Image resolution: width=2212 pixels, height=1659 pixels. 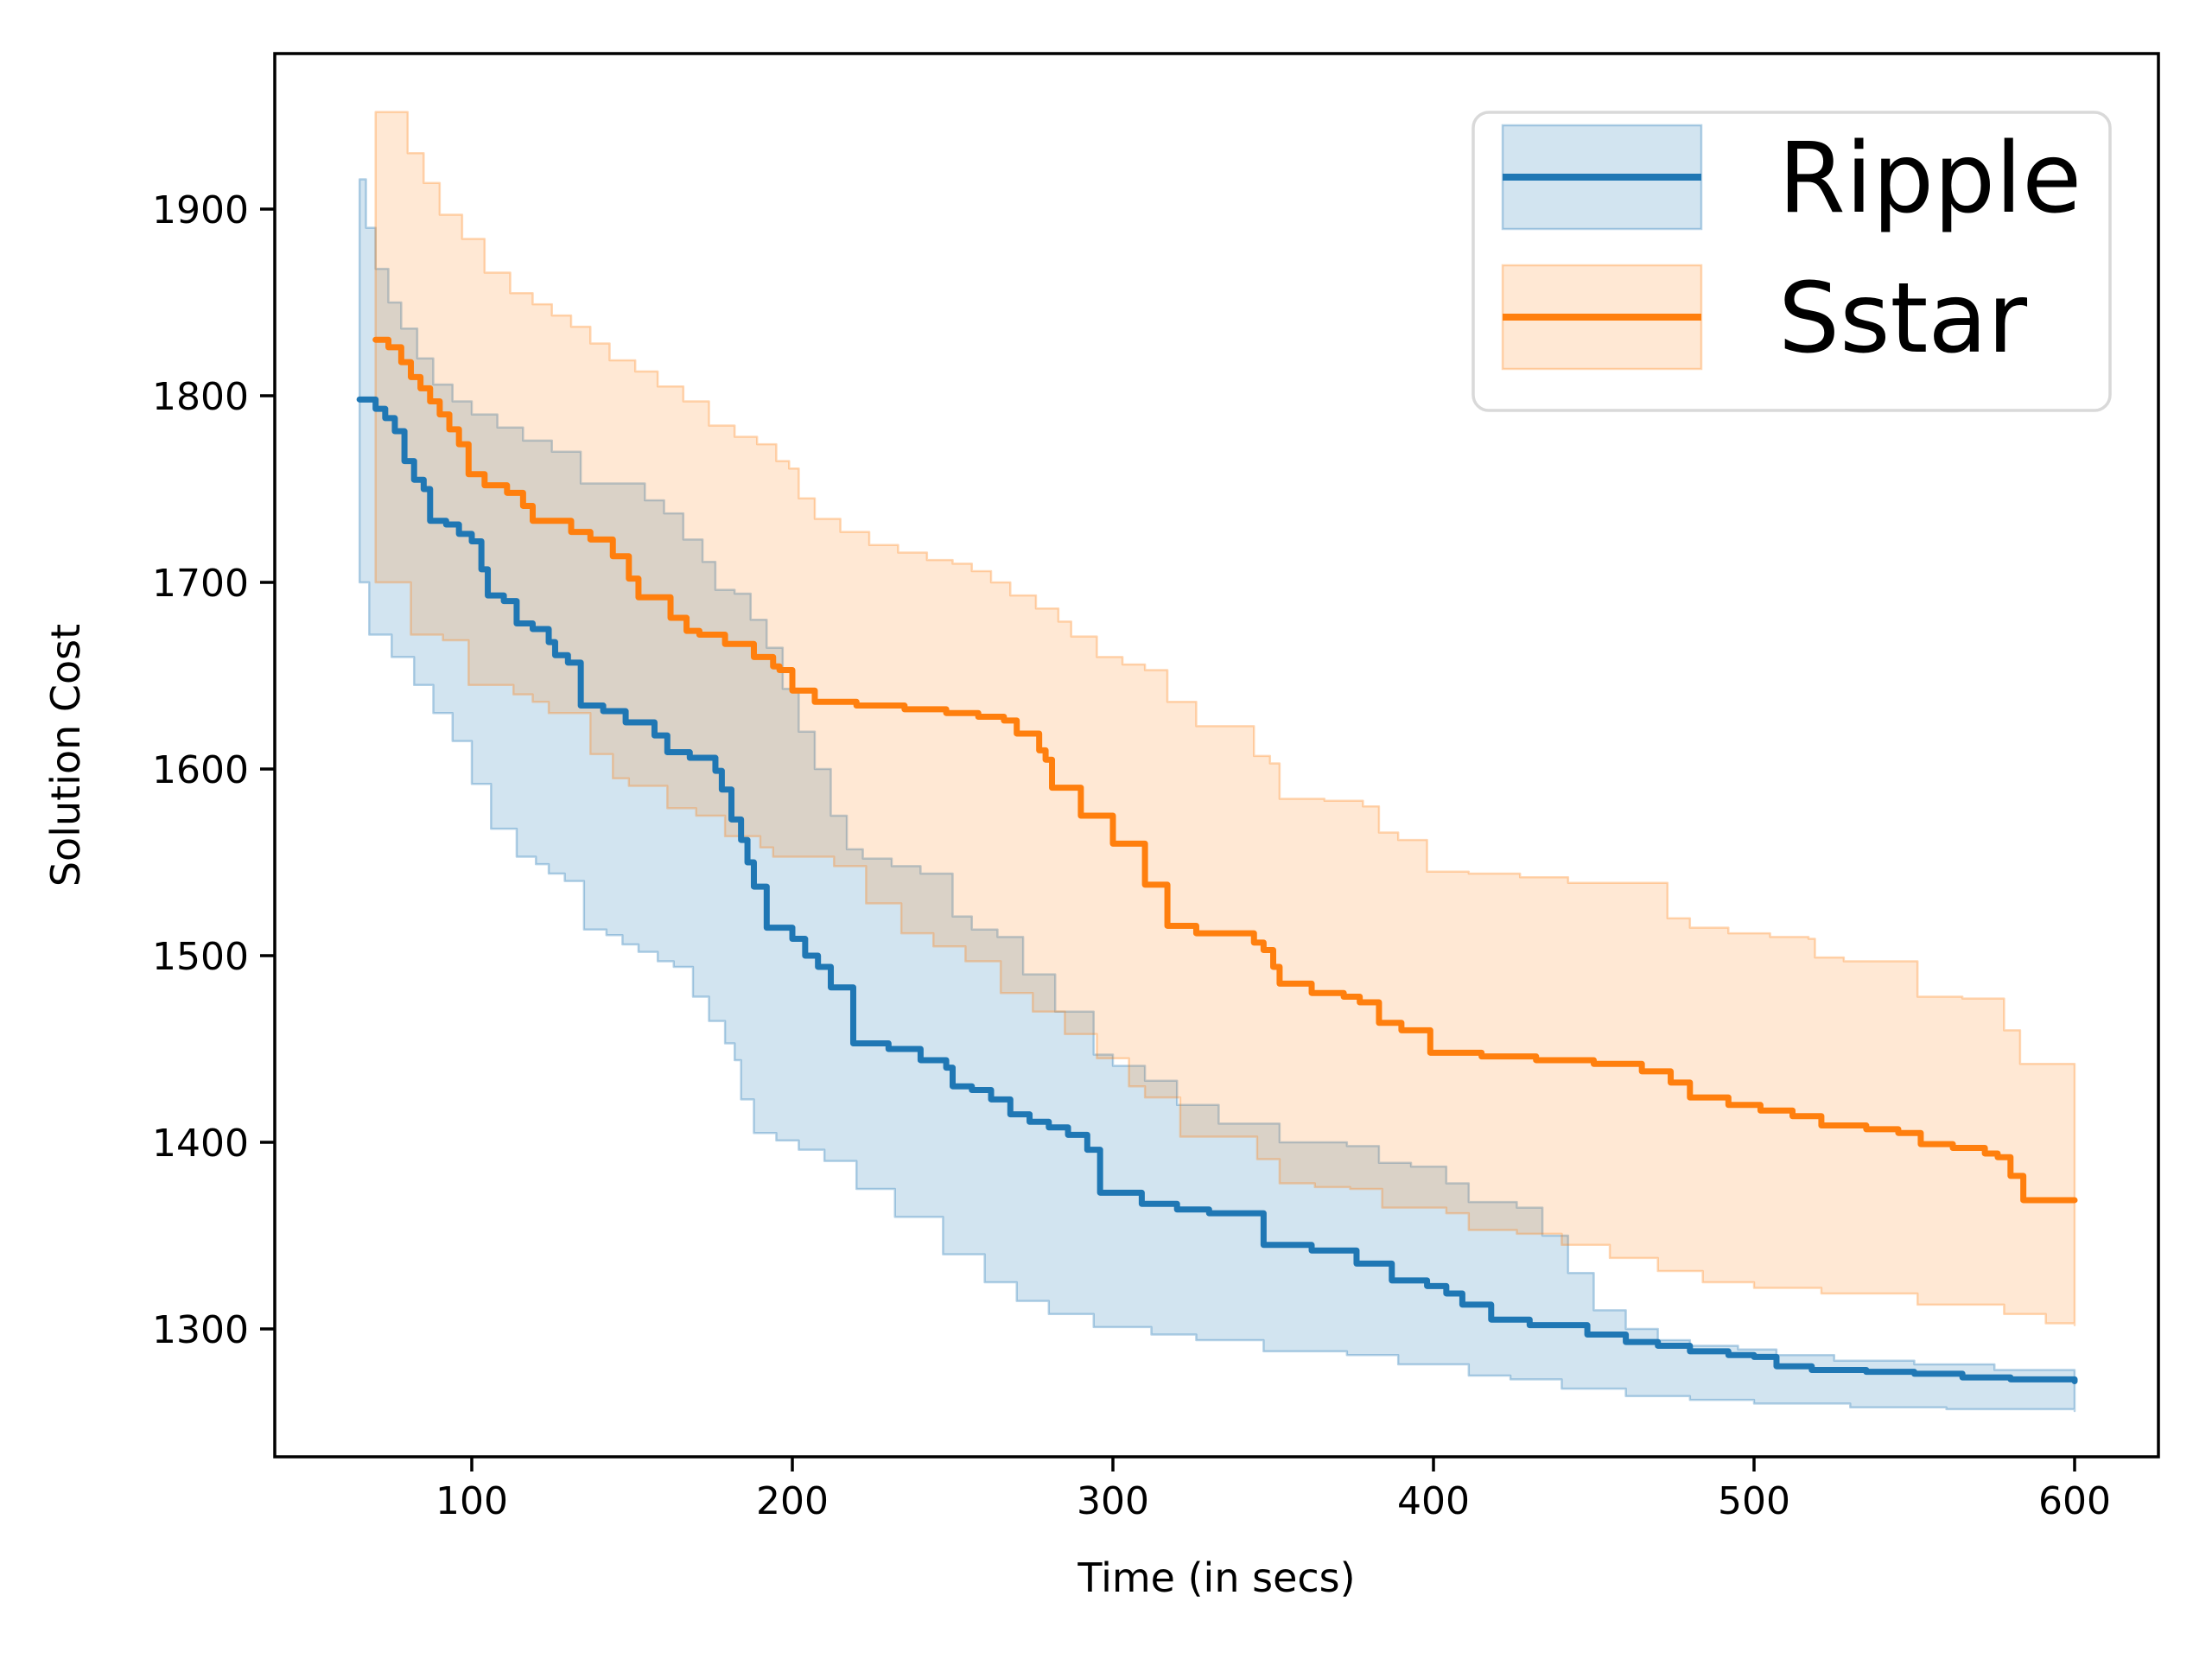 I want to click on legend-entry-ripple: Ripple, so click(x=1792, y=179).